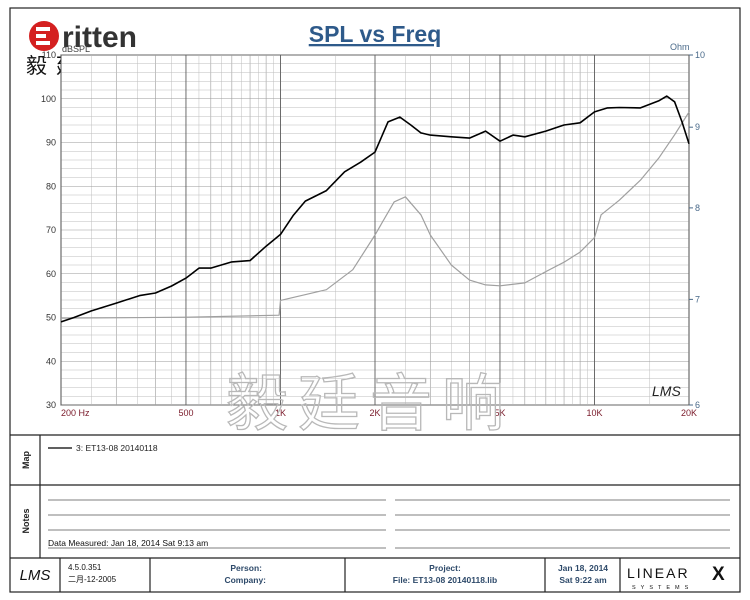  Describe the element at coordinates (51, 186) in the screenshot. I see `y-tick-label: 80` at that location.